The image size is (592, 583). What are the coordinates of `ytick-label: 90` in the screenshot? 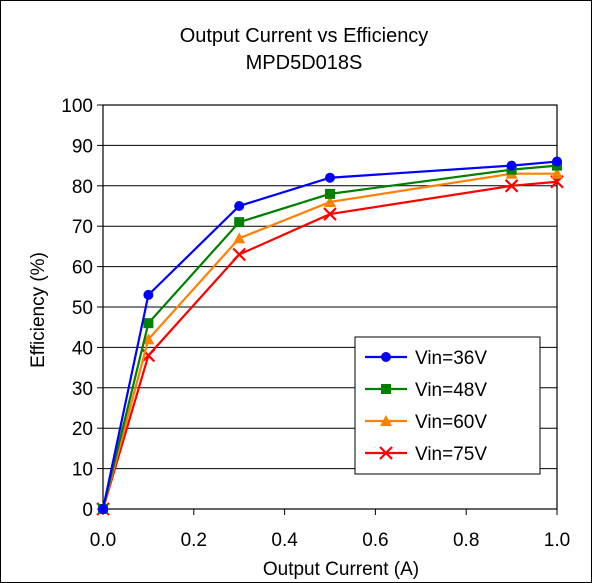 It's located at (82, 146).